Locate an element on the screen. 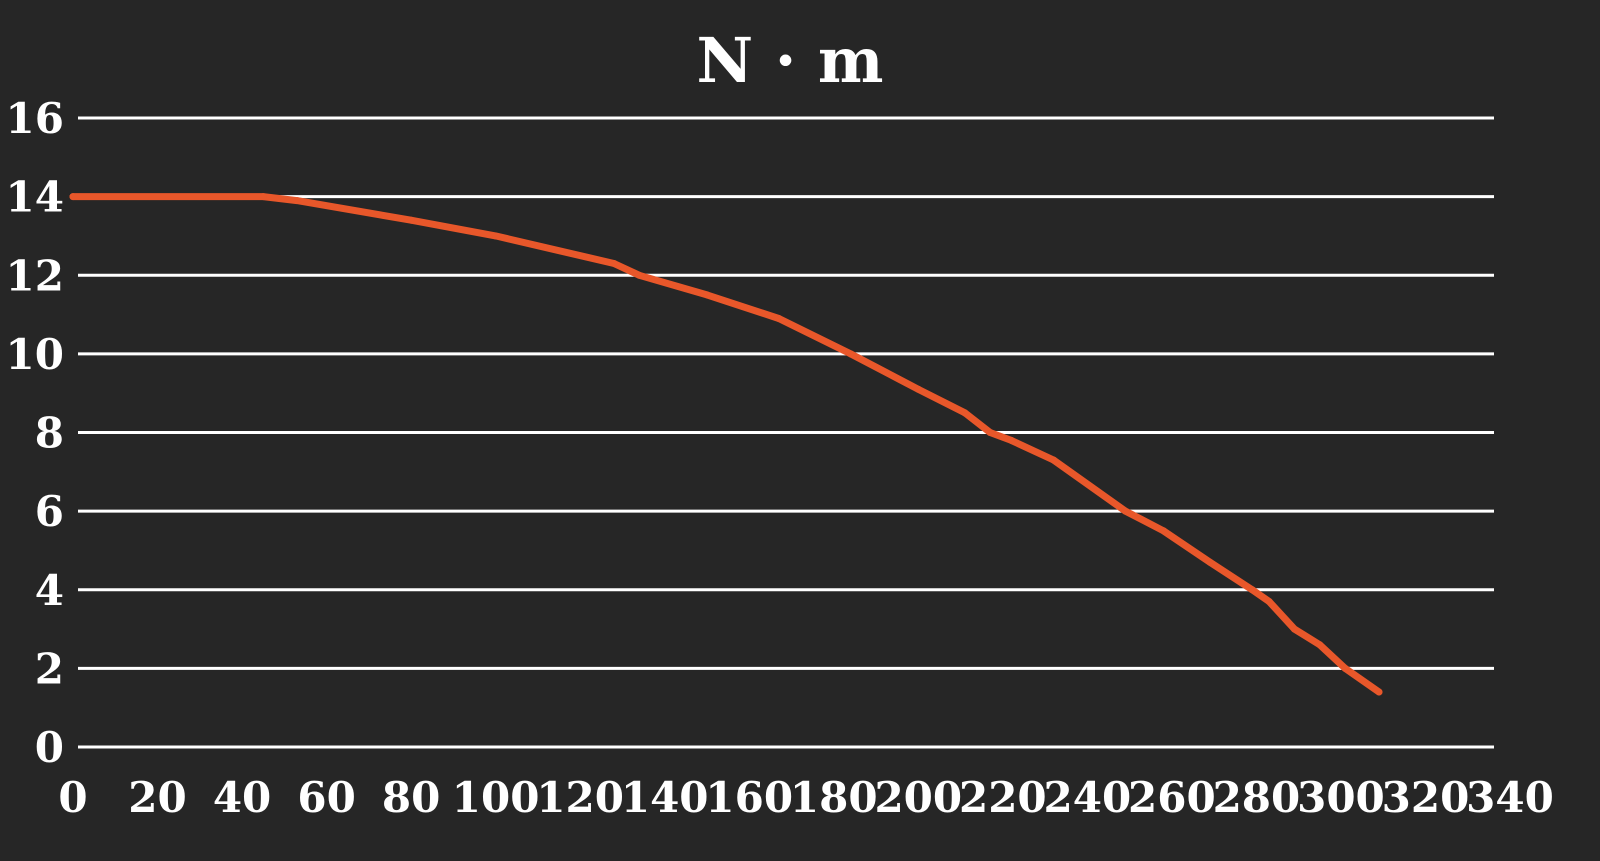  x-tick-label: 80 is located at coordinates (411, 797).